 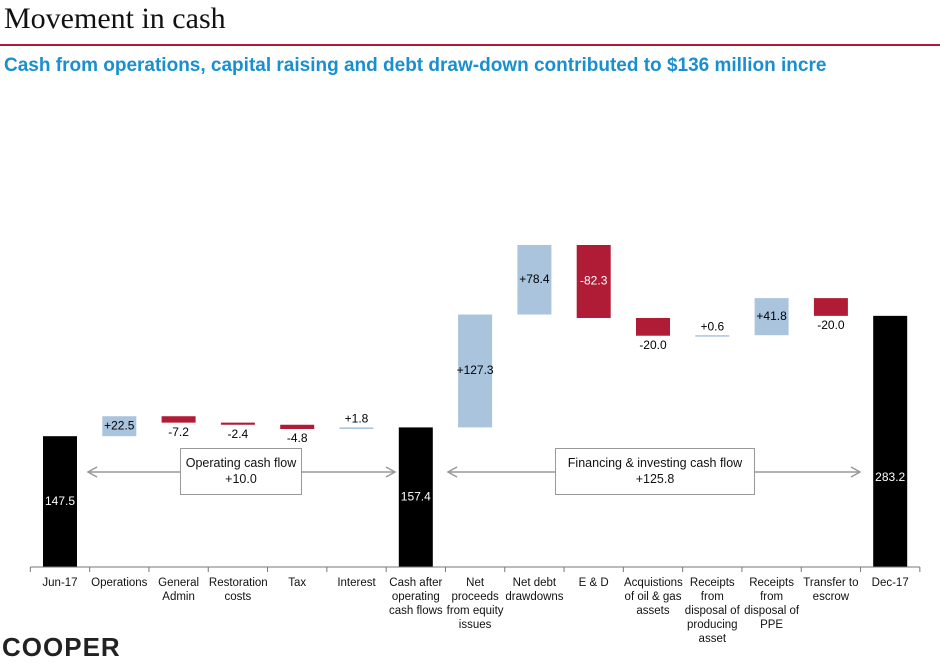 I want to click on x-tick-label: Cash after operating cash flows, so click(x=415, y=597).